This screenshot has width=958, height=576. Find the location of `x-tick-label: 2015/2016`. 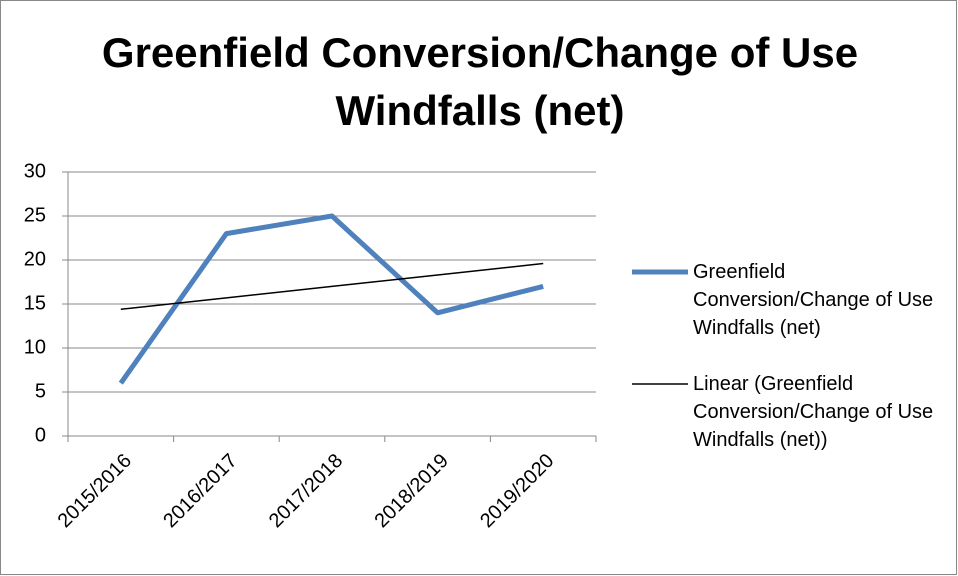

x-tick-label: 2015/2016 is located at coordinates (95, 491).